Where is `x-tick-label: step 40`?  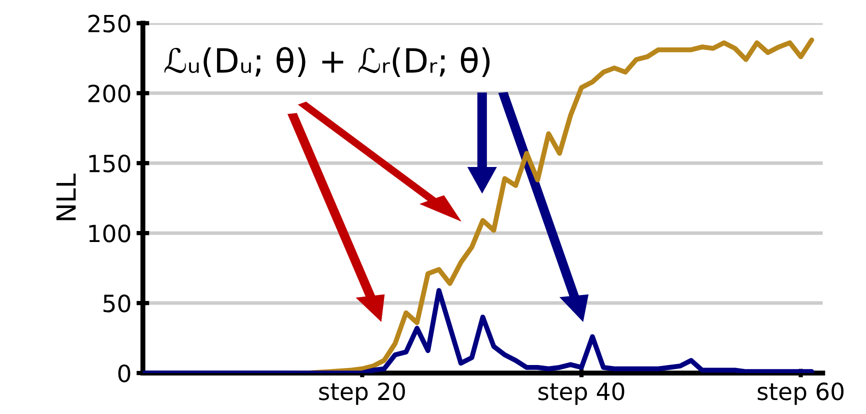 x-tick-label: step 40 is located at coordinates (581, 393).